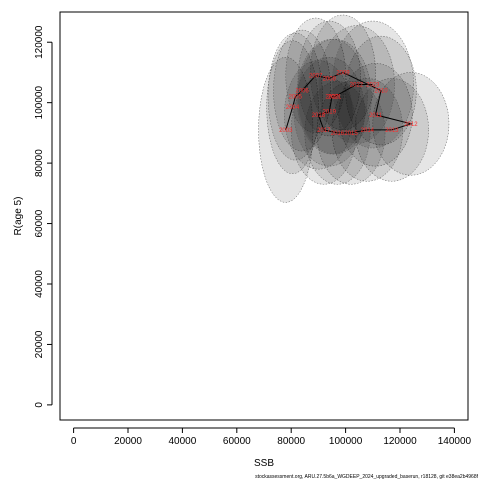 This screenshot has height=480, width=480. What do you see at coordinates (39, 163) in the screenshot?
I see `y-tick-label: 80000` at bounding box center [39, 163].